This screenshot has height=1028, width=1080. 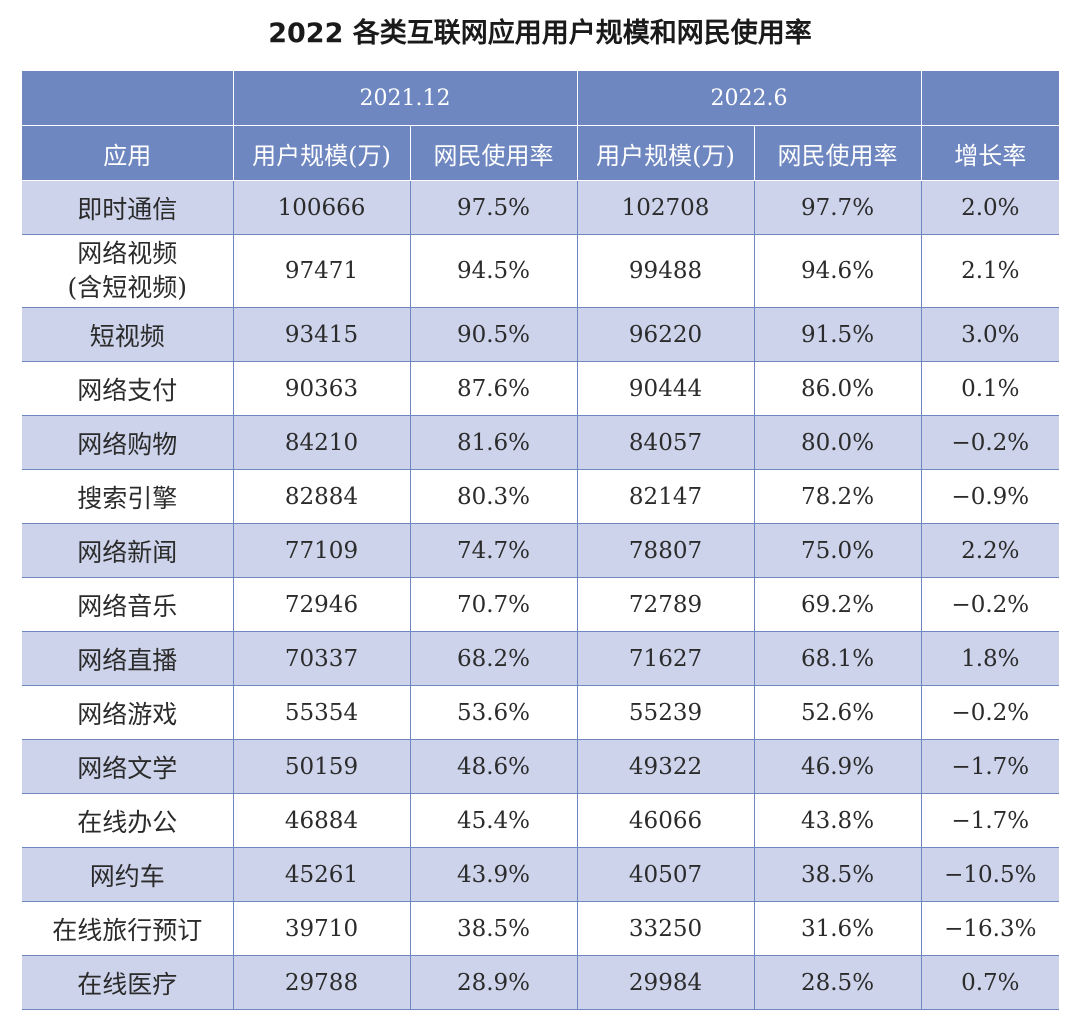 I want to click on app-name: 网络音乐, so click(x=128, y=604).